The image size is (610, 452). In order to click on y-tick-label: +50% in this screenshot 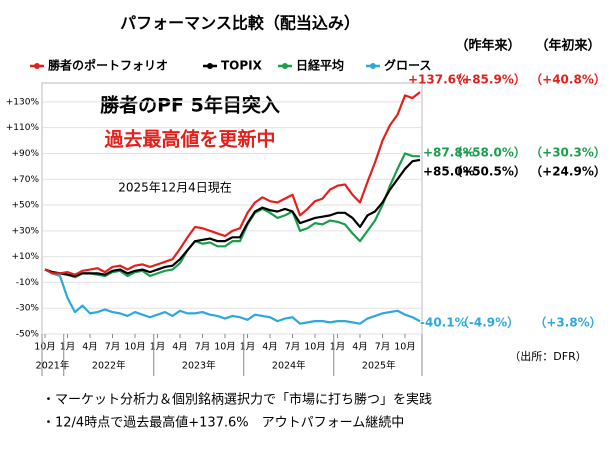, I will do `click(25, 206)`.